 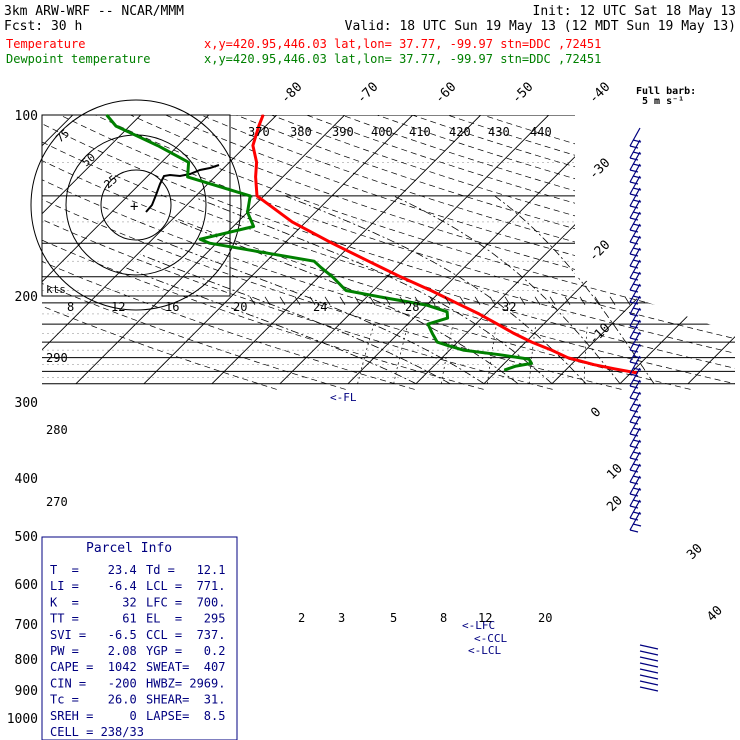 I want to click on isotherm-label: 10, so click(x=615, y=472).